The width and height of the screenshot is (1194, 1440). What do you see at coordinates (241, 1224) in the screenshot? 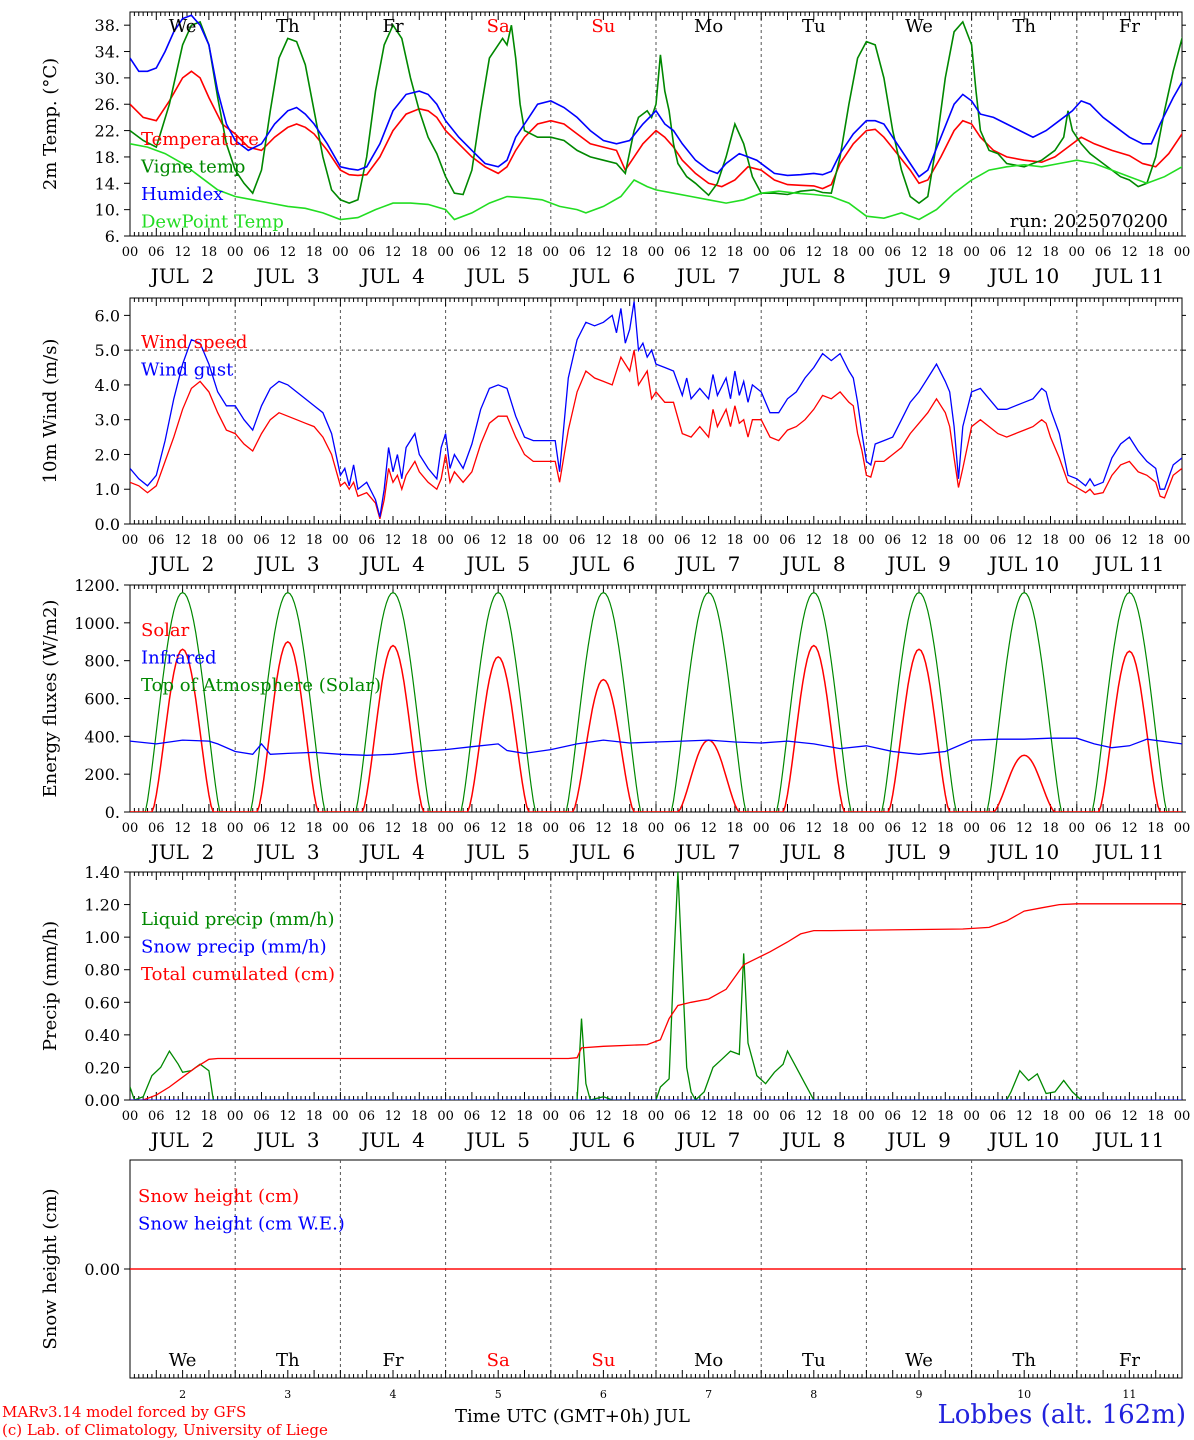
I see `legend-entry: Snow height (cm W.E.)` at bounding box center [241, 1224].